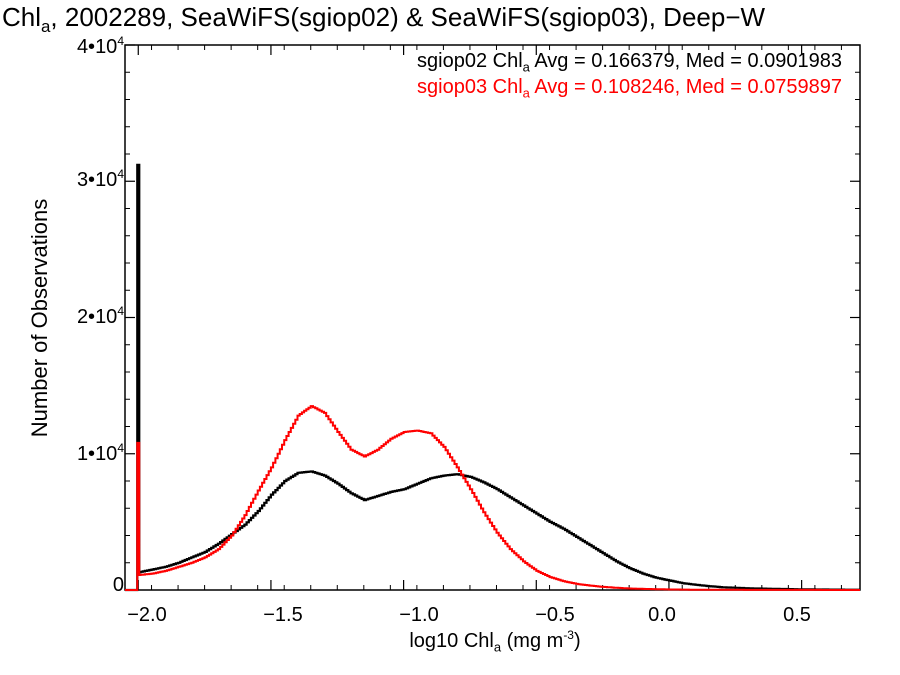 The width and height of the screenshot is (900, 675). What do you see at coordinates (797, 615) in the screenshot?
I see `x-tick-label: 0.5` at bounding box center [797, 615].